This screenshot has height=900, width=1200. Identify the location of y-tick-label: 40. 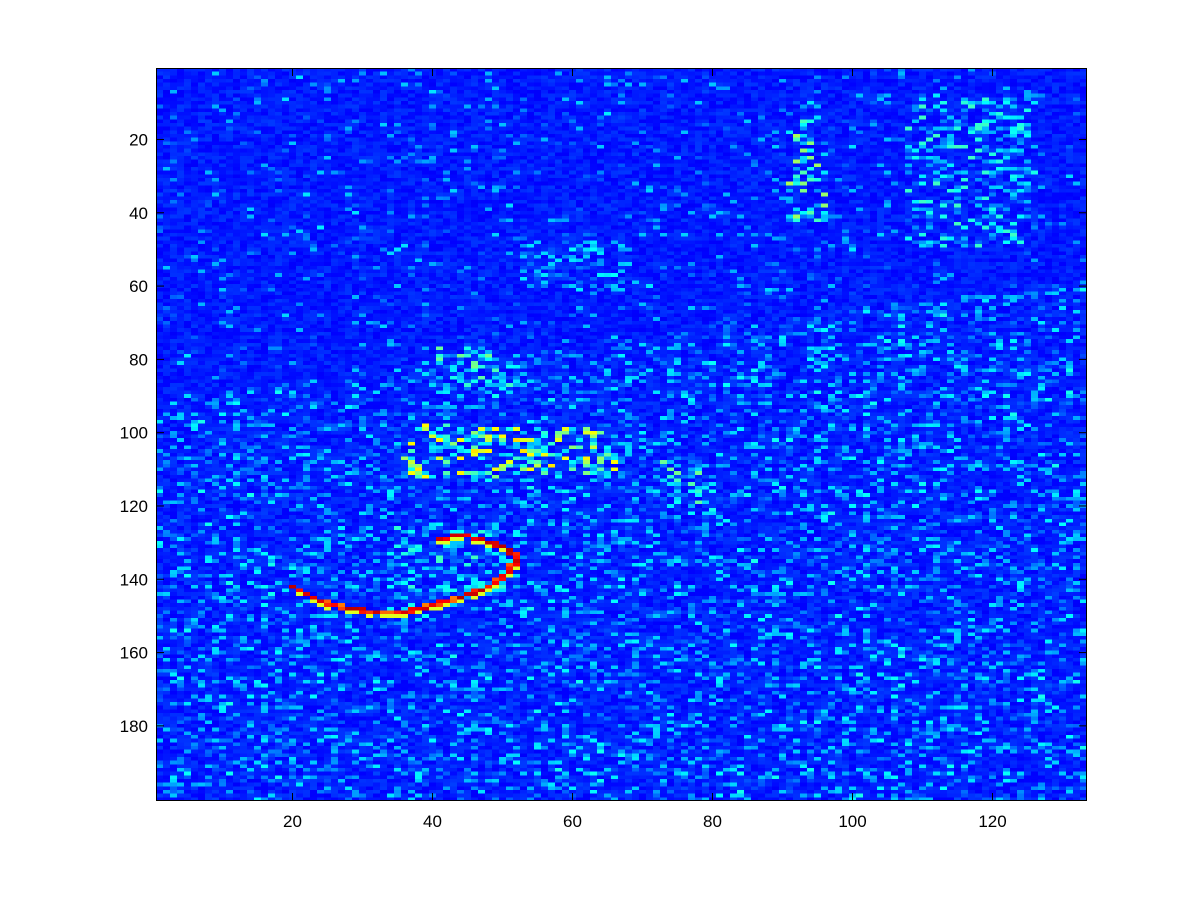
(138, 213).